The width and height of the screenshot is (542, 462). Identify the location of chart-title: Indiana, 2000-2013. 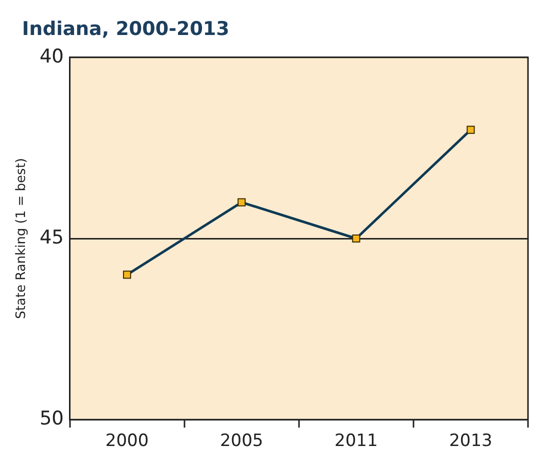
(126, 29).